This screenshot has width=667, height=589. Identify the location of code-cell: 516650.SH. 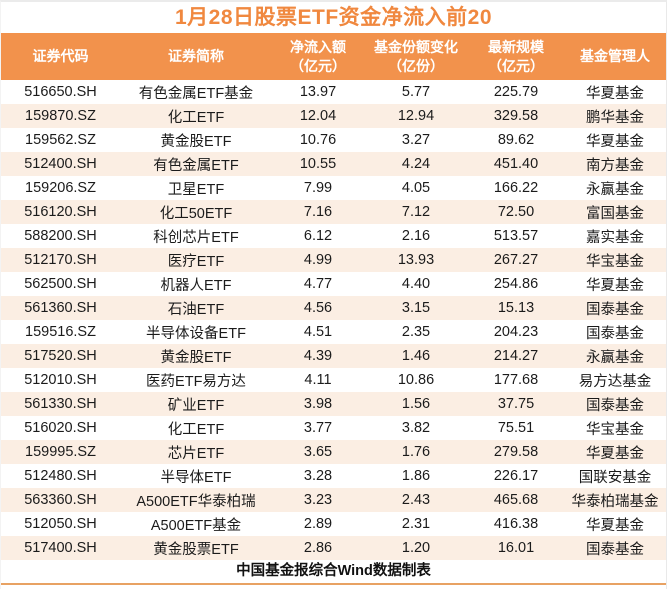
(60, 92).